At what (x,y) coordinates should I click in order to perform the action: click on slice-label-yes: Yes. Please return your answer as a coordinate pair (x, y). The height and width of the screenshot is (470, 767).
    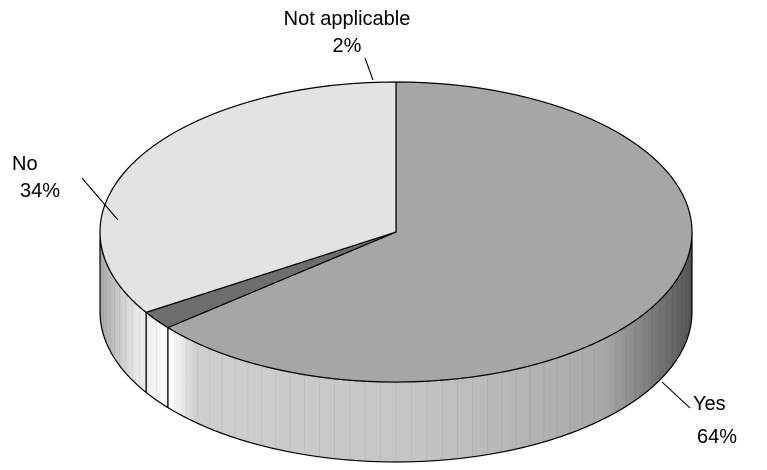
    Looking at the image, I should click on (709, 404).